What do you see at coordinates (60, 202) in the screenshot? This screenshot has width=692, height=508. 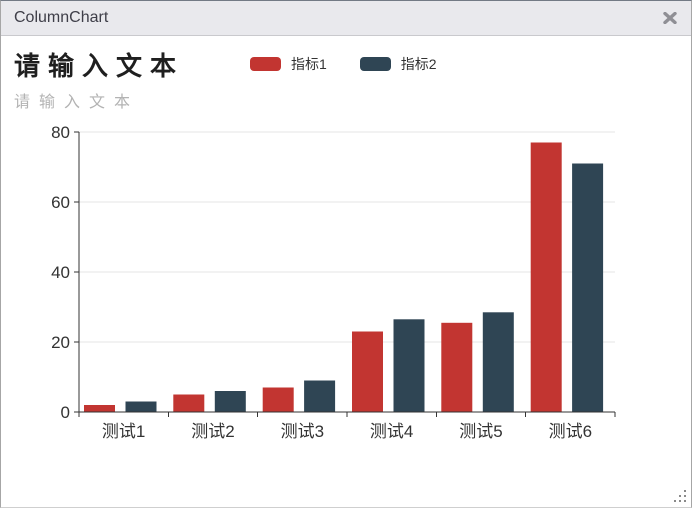 I see `y-tick-label-60: 60` at bounding box center [60, 202].